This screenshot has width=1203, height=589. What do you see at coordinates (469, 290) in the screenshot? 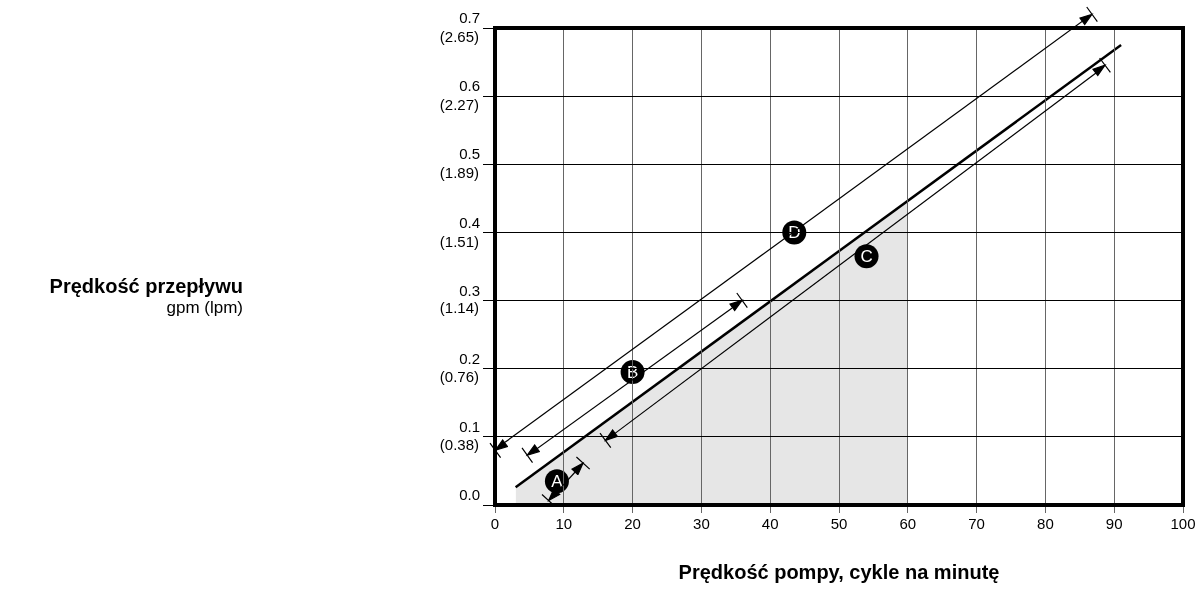
I see `y-tick-label: 0.3` at bounding box center [469, 290].